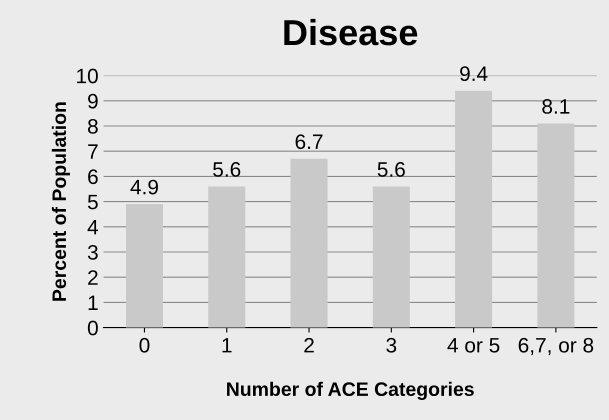  Describe the element at coordinates (144, 187) in the screenshot. I see `data-label: 4.9` at that location.